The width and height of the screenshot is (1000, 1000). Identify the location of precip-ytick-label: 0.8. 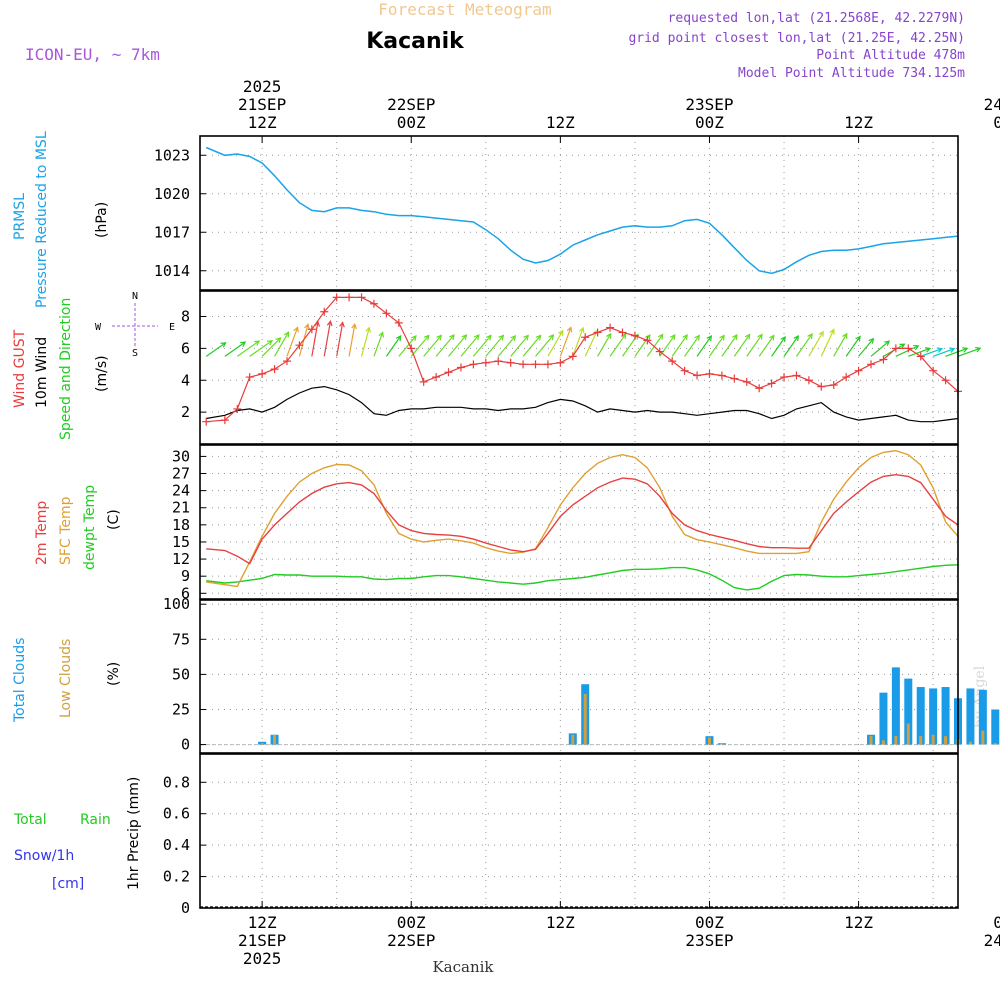
(176, 782).